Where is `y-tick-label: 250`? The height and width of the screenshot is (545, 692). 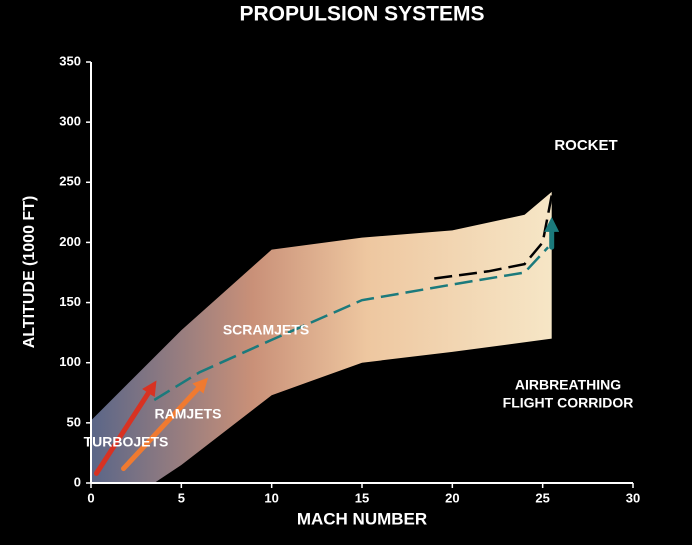 y-tick-label: 250 is located at coordinates (70, 181).